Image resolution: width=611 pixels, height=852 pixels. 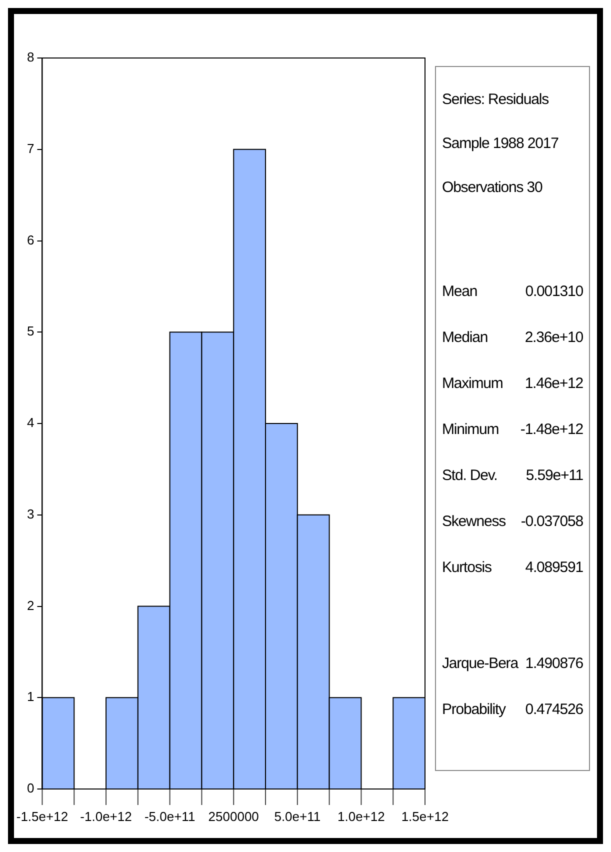 I want to click on y-tick-label: 5, so click(x=30, y=331).